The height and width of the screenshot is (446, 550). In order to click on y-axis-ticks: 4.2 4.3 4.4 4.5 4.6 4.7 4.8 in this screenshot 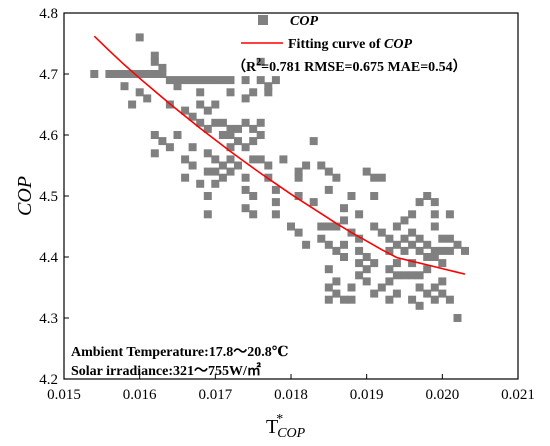, I will do `click(54, 197)`.